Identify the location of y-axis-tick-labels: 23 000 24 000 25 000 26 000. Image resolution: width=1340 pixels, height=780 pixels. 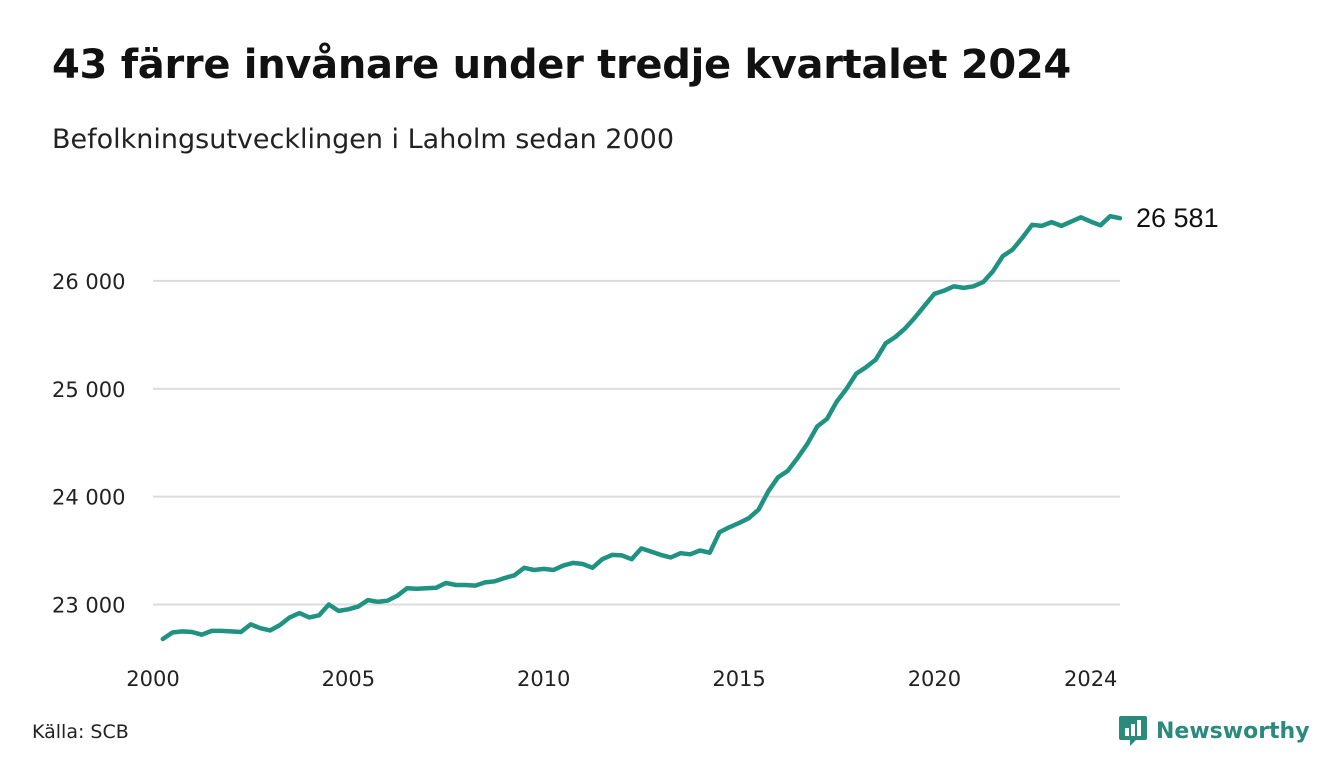
(88, 444).